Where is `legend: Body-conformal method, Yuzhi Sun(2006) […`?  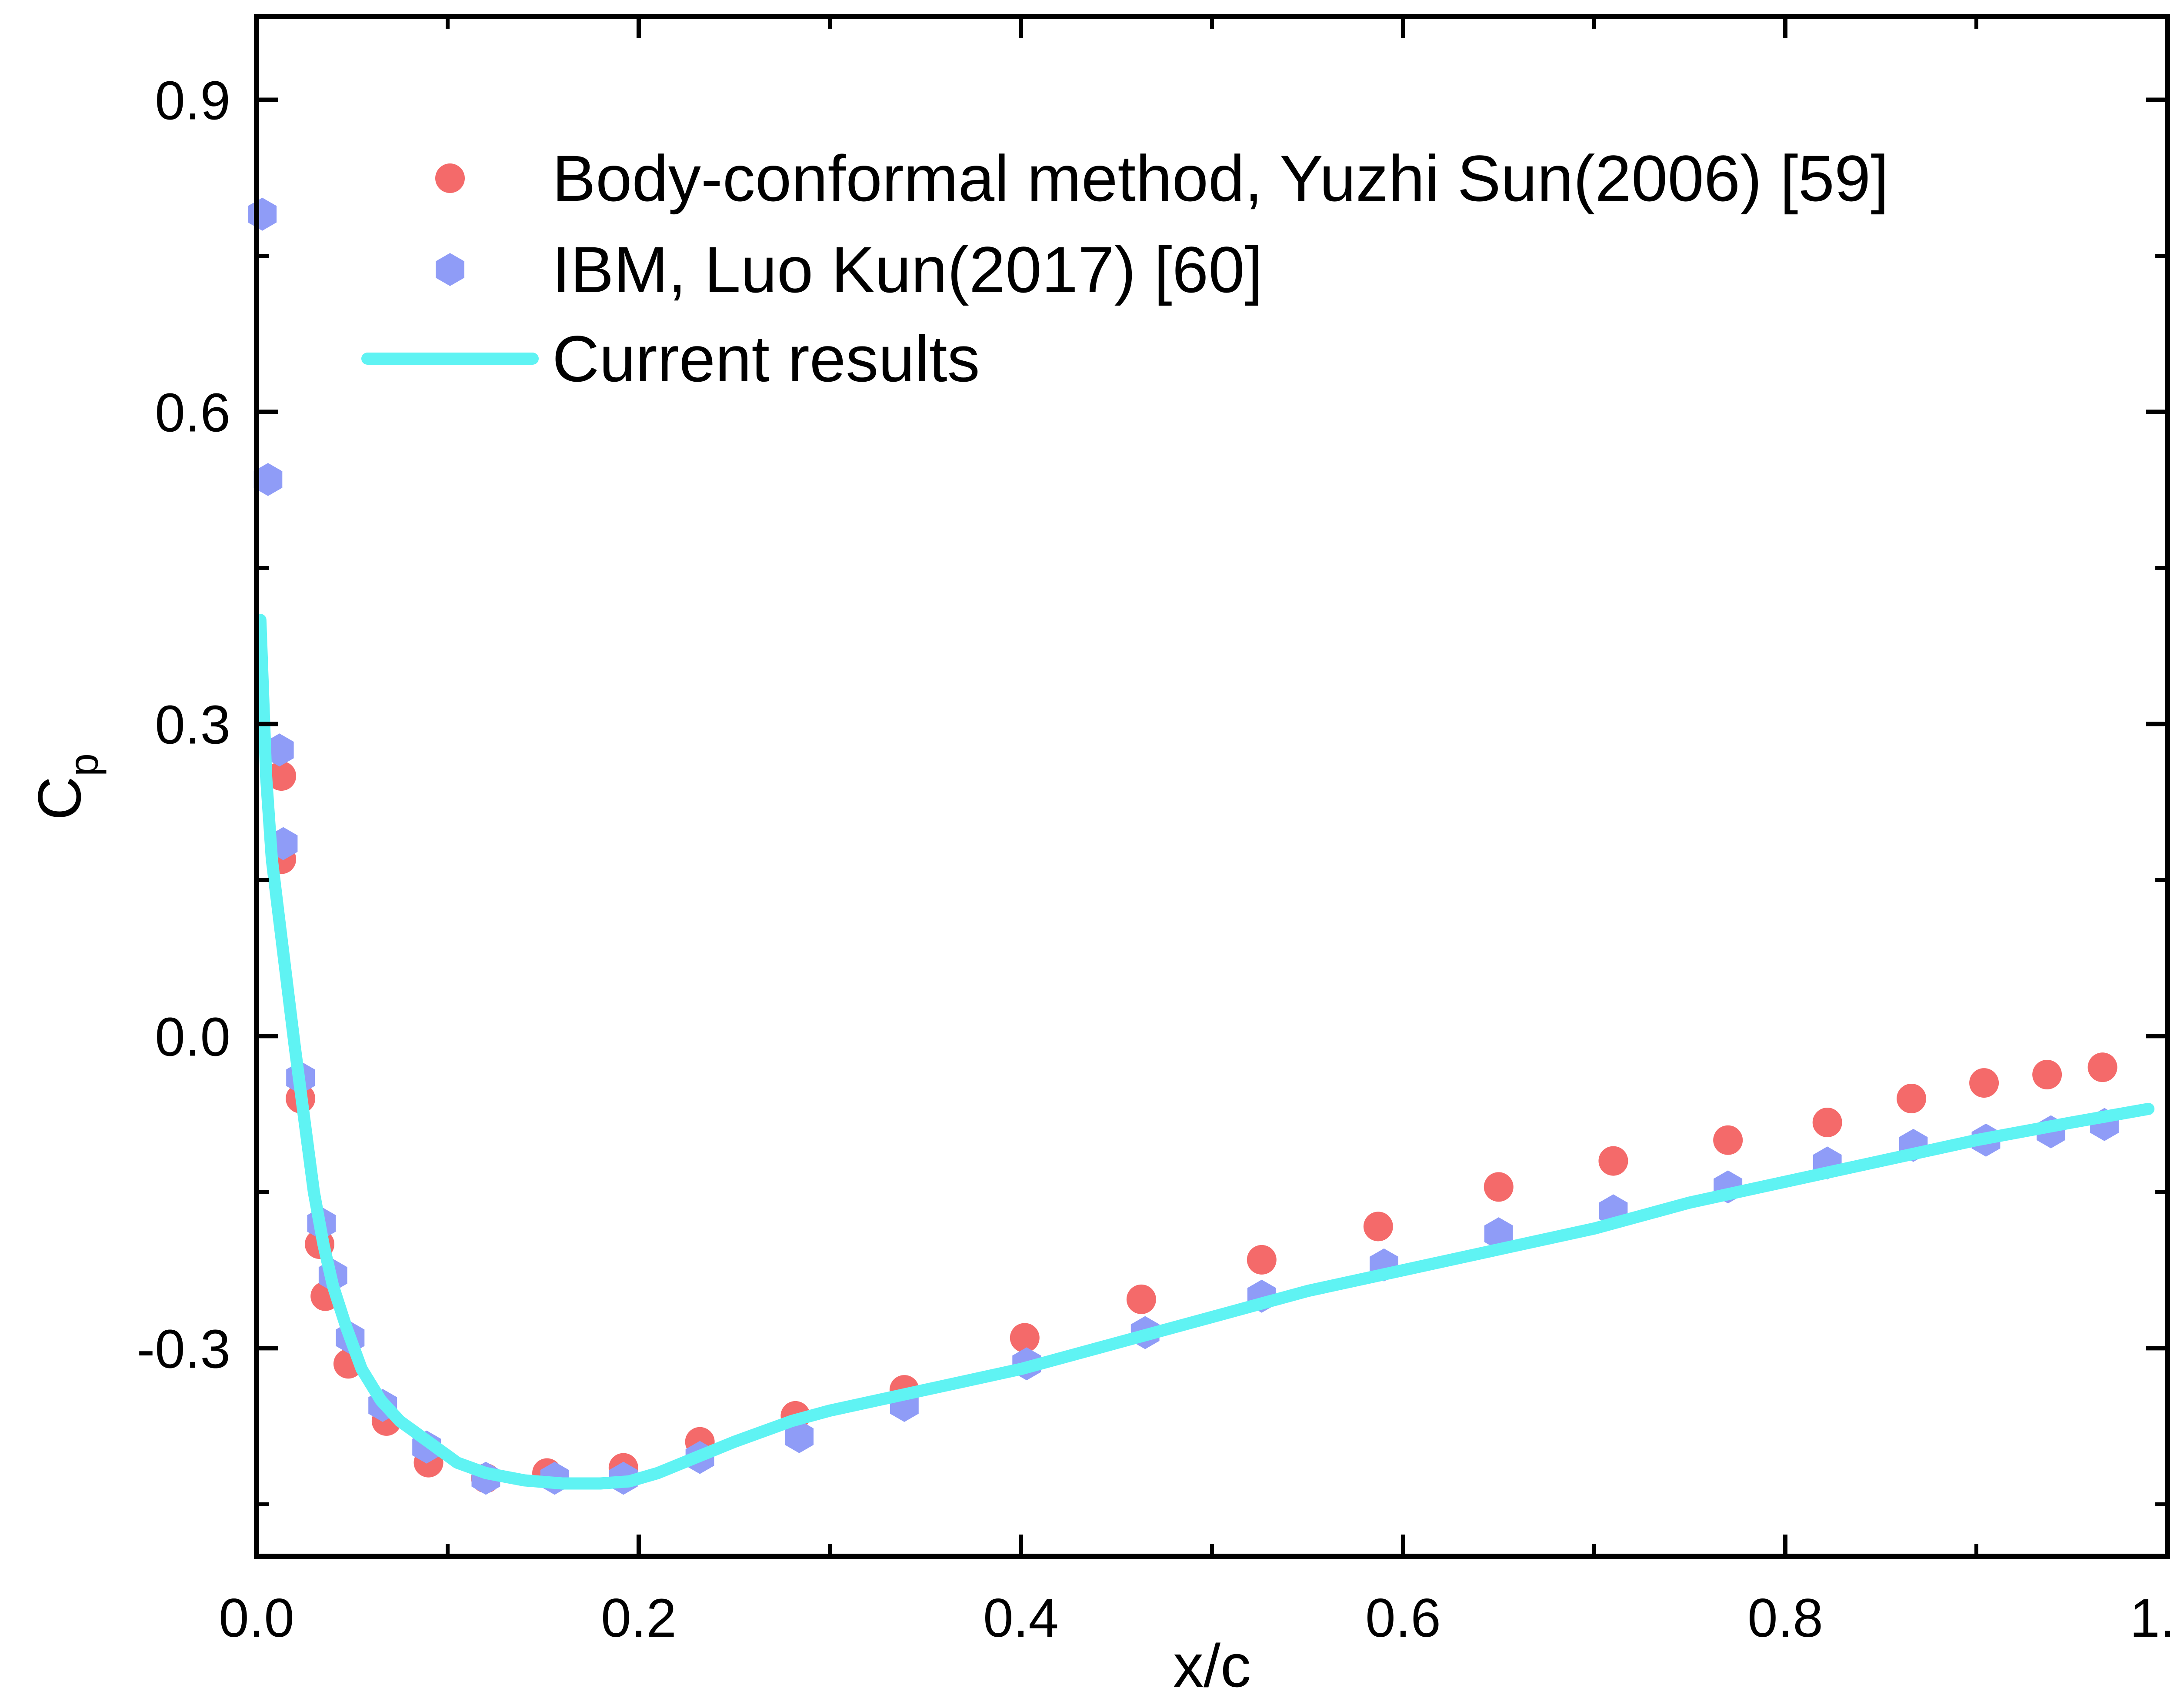 legend: Body-conformal method, Yuzhi Sun(2006) [… is located at coordinates (1125, 268).